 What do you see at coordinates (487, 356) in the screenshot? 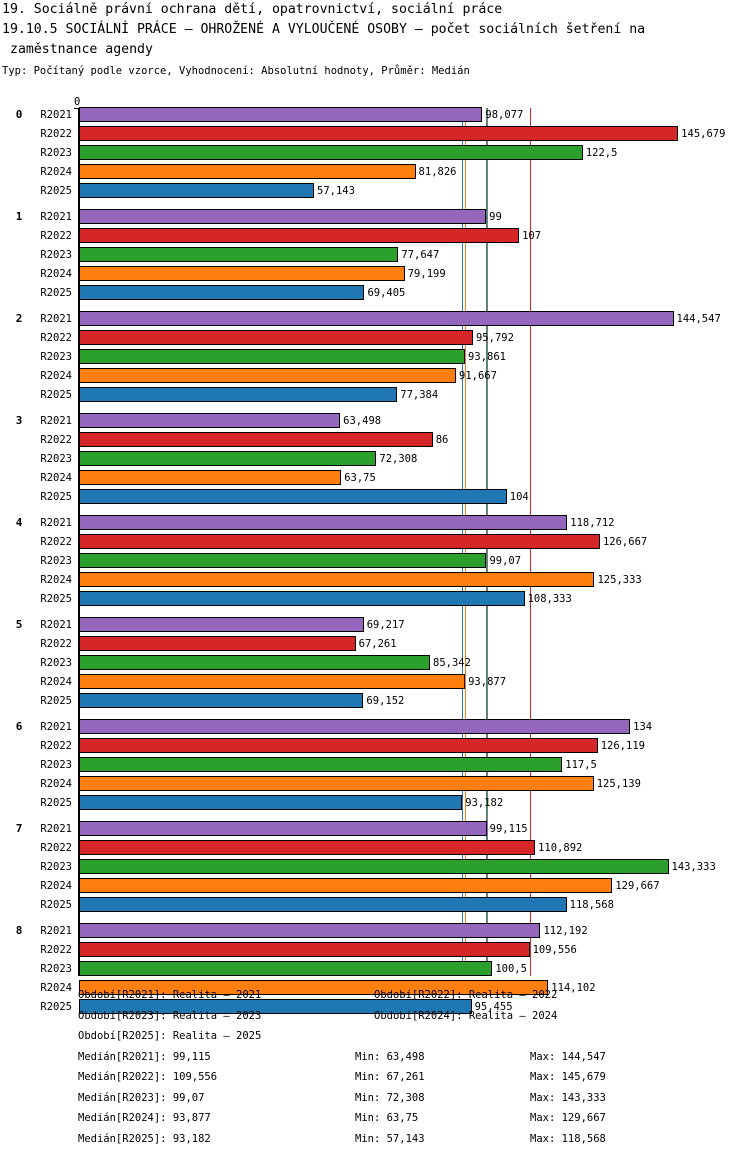
I see `bar-value-label: 93,861` at bounding box center [487, 356].